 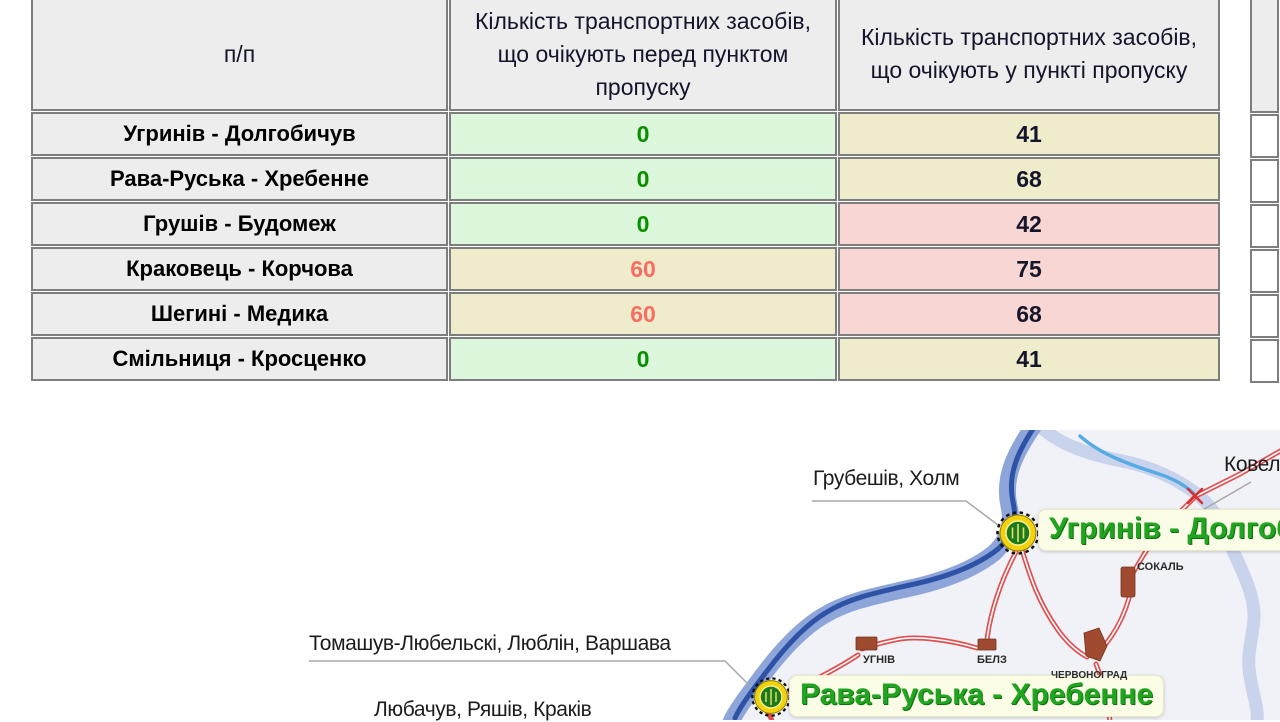 I want to click on river-core, so click(x=884, y=575).